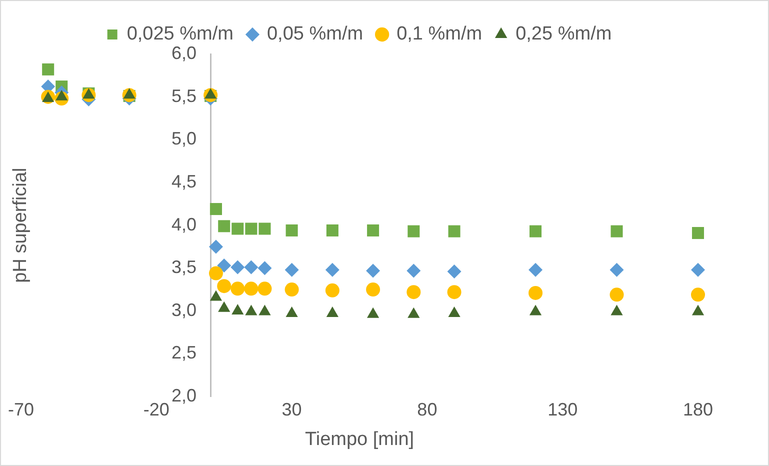  I want to click on legend-label: 0,25 %m/m, so click(564, 34).